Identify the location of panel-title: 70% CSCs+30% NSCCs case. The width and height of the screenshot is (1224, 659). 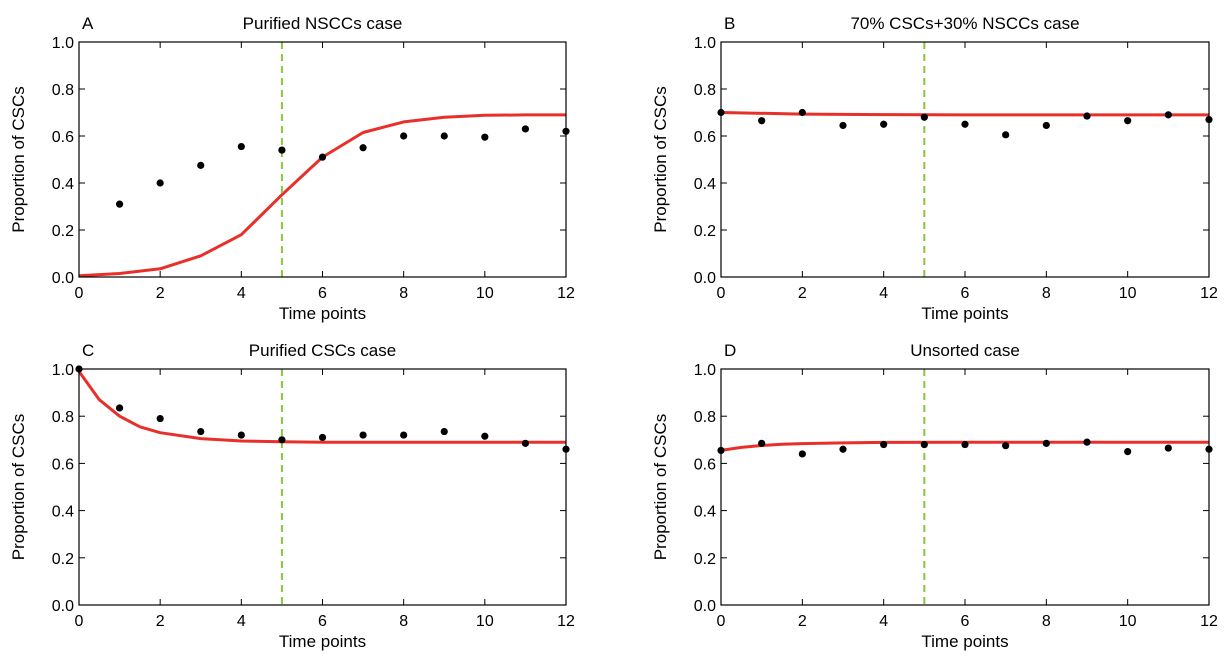
(964, 23).